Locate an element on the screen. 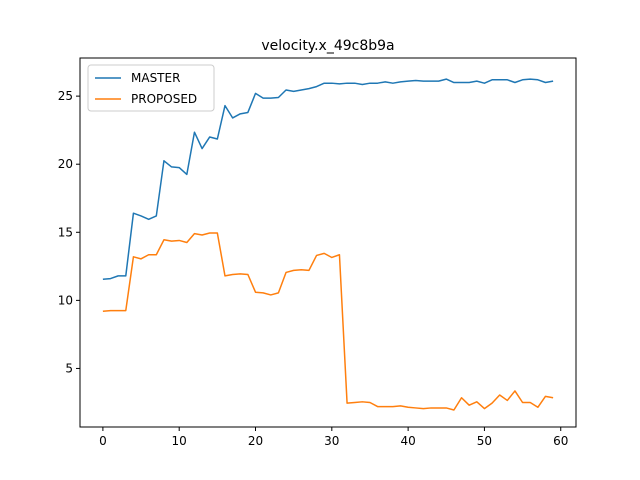  x-tick-label: 60 is located at coordinates (560, 441).